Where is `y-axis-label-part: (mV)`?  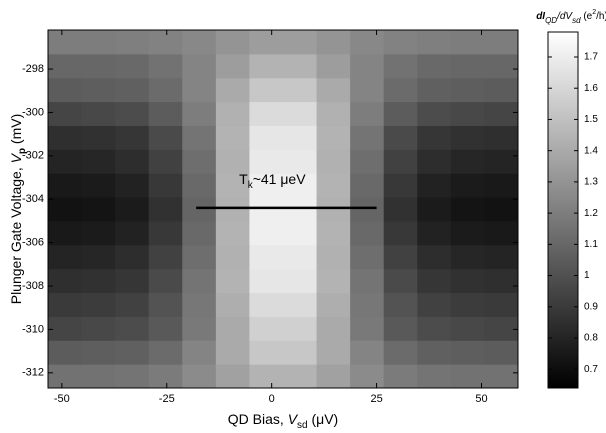
y-axis-label-part: (mV) is located at coordinates (16, 131).